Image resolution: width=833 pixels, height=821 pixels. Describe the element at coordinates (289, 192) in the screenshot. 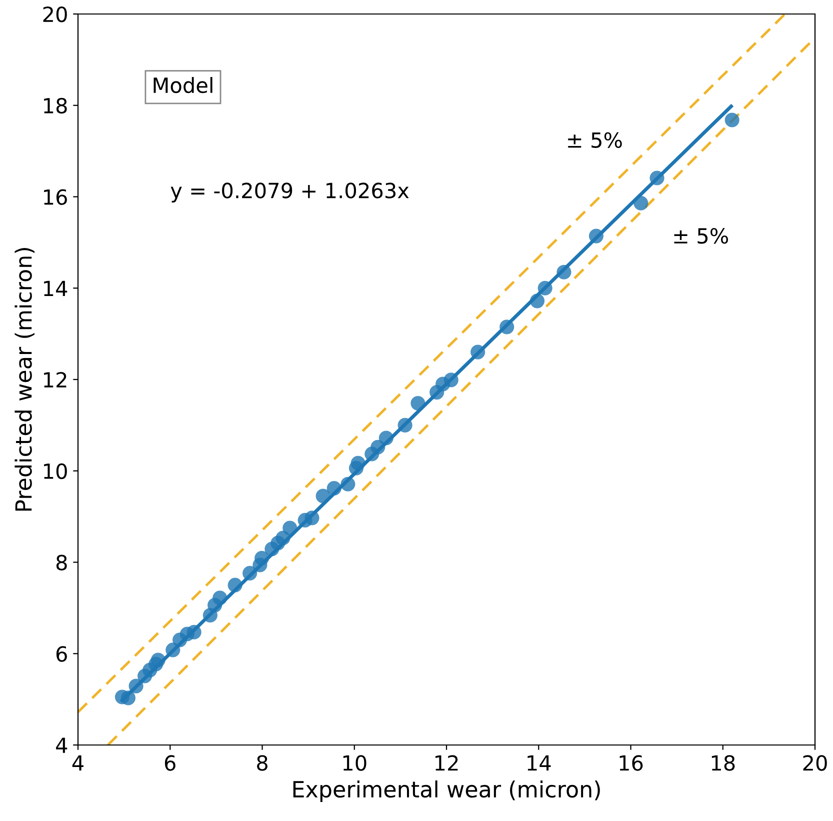

I see `annotation: y = -0.2079 + 1.0263x` at that location.